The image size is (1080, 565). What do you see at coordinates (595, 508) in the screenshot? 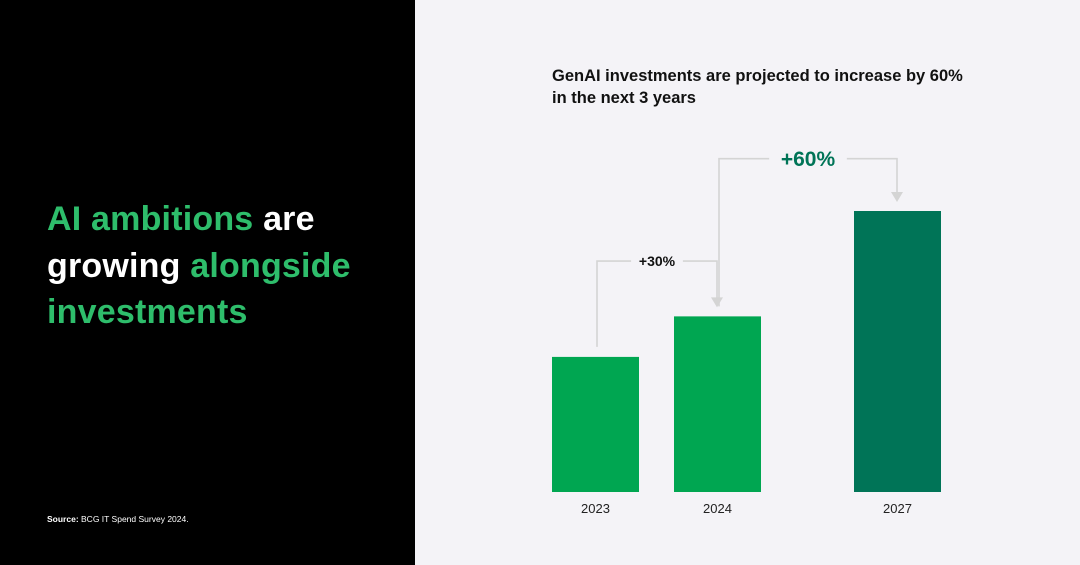
I see `x-tick-label-2023: 2023` at bounding box center [595, 508].